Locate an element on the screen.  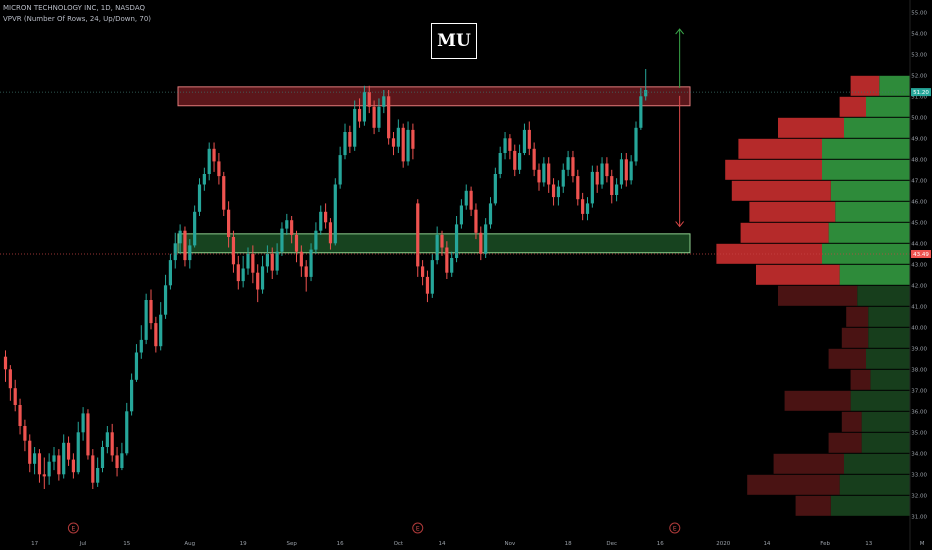
y-tick-label: 37.00 is located at coordinates (919, 391).